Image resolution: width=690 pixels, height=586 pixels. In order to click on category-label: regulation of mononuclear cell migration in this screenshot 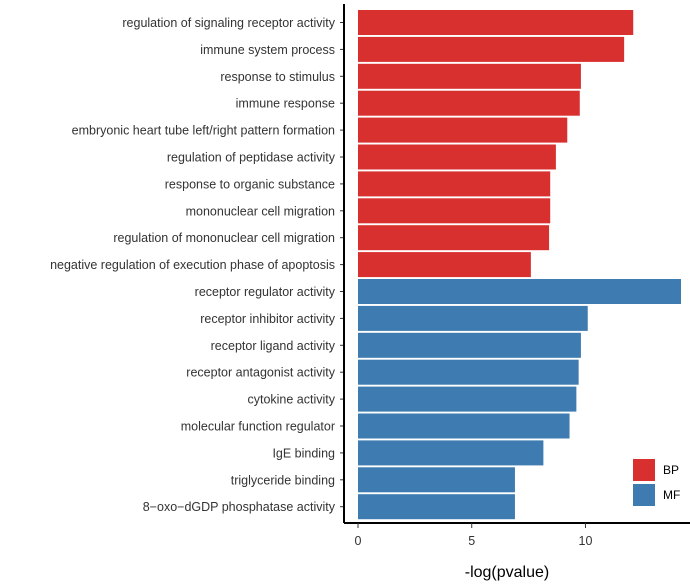, I will do `click(224, 238)`.